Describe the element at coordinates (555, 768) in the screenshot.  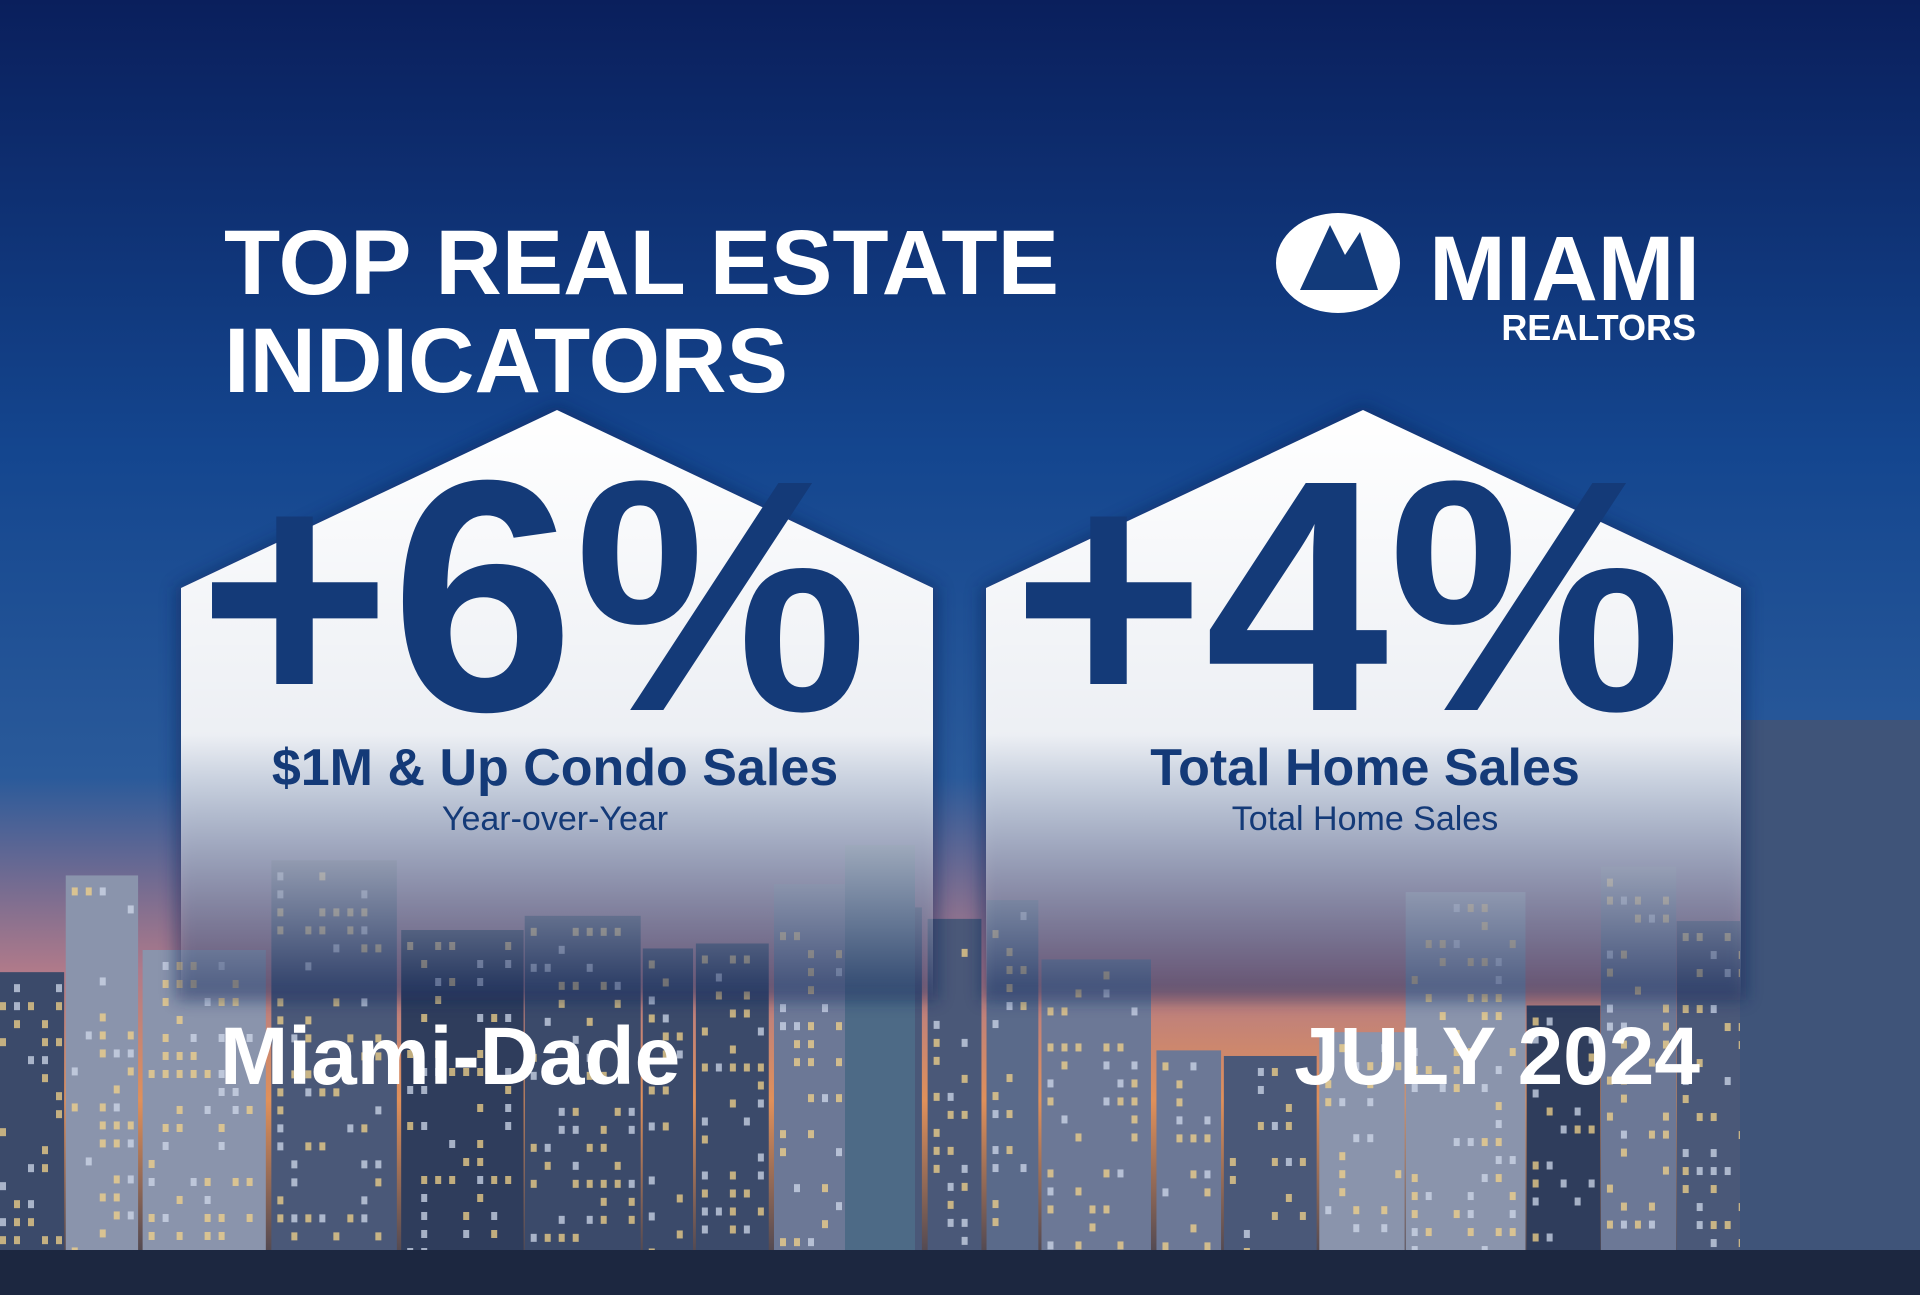
I see `indicator-label: $1M & Up Condo Sales` at that location.